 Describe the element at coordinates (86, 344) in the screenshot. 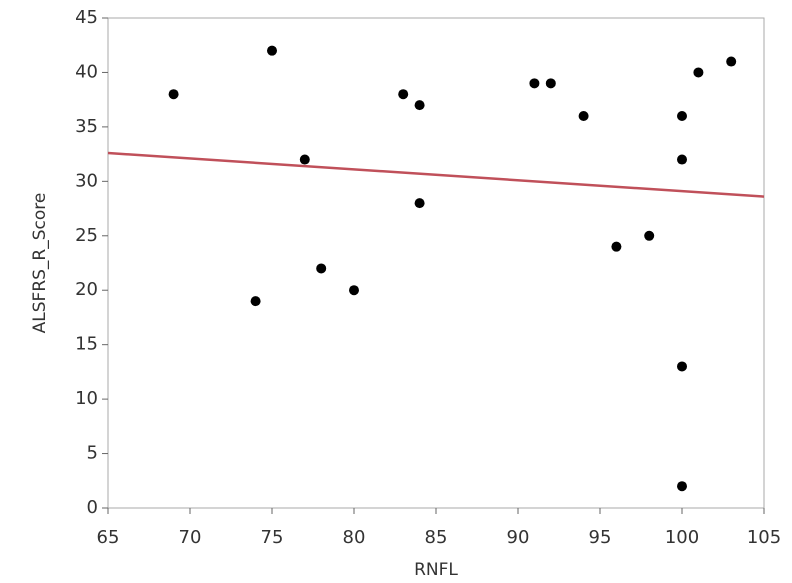

I see `y-tick-label: 15` at that location.